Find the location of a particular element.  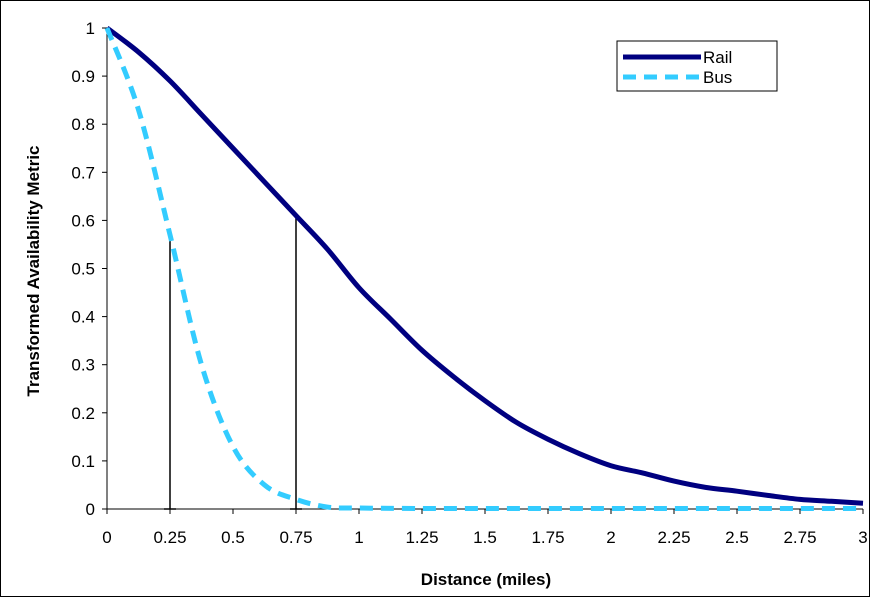

legend-rail-label: Rail is located at coordinates (717, 57).